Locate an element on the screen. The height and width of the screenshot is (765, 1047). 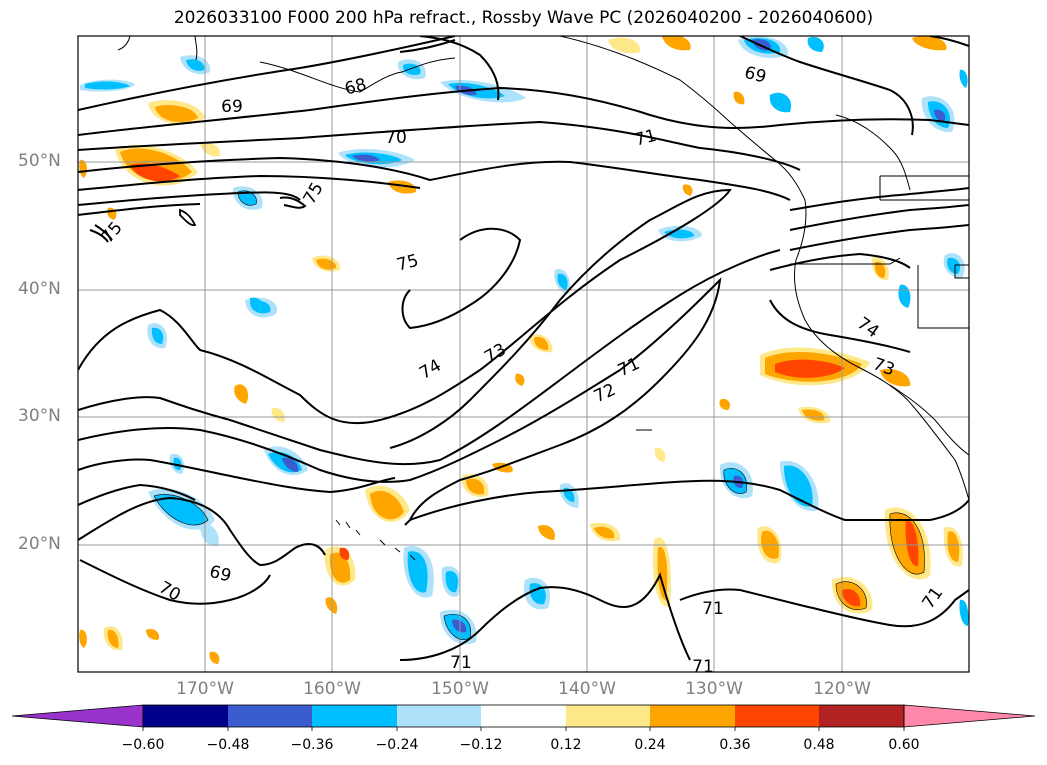
lon-label: 170°W is located at coordinates (205, 689).